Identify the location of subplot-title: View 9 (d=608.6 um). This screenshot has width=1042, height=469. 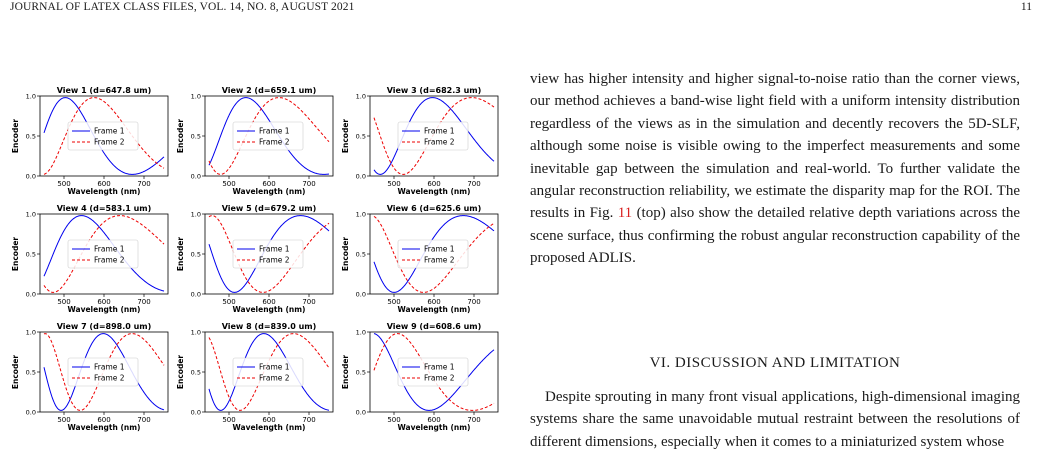
(434, 326).